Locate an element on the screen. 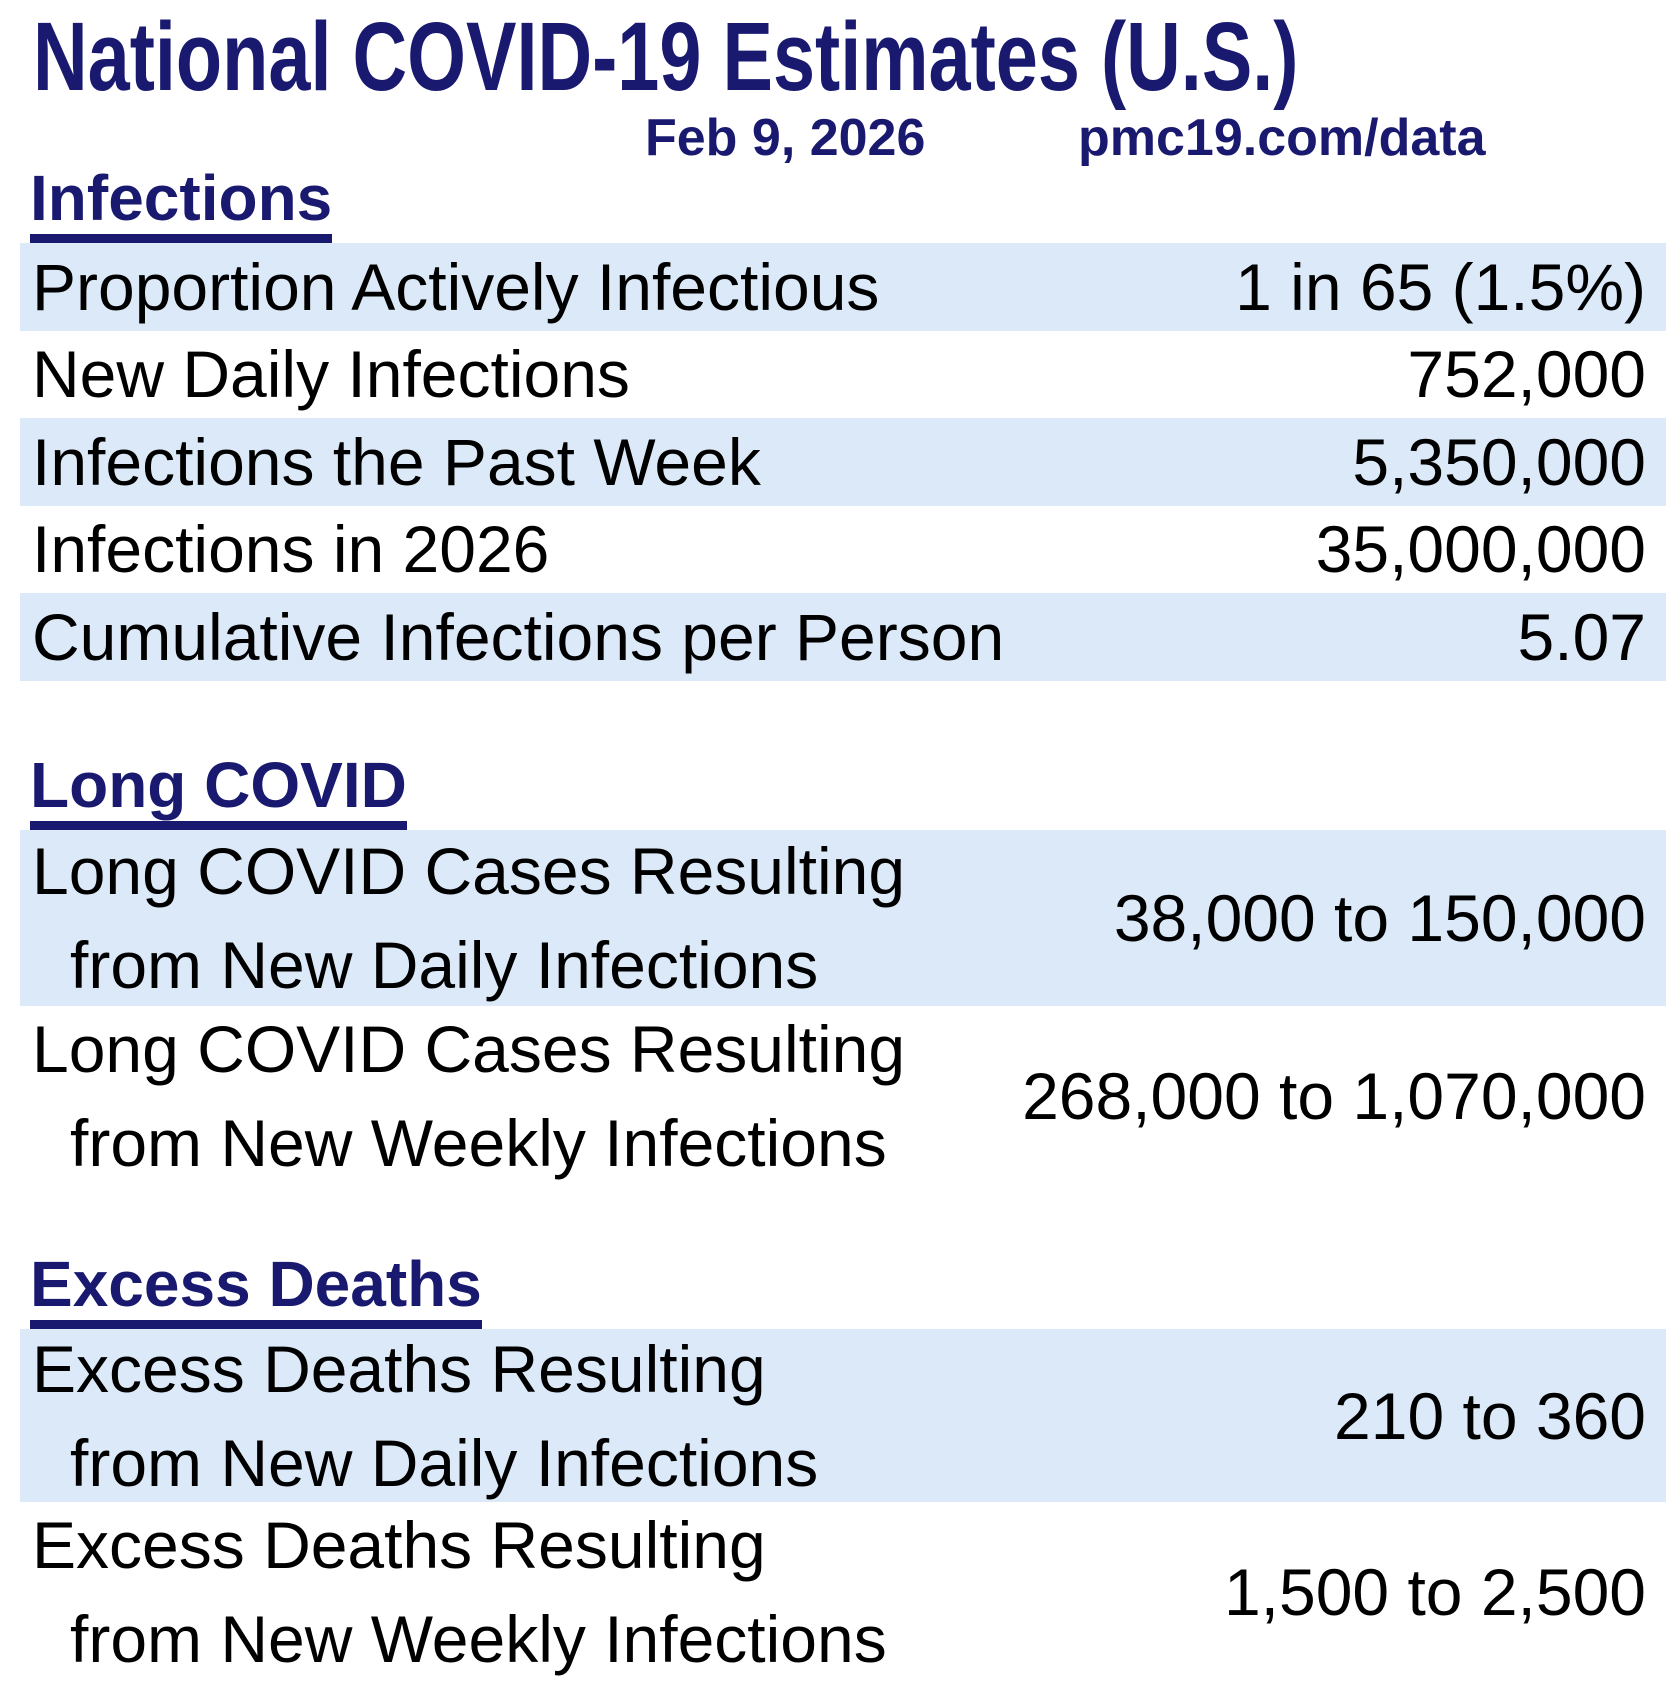 The image size is (1680, 1686). row-value: 35,000,000 is located at coordinates (1480, 549).